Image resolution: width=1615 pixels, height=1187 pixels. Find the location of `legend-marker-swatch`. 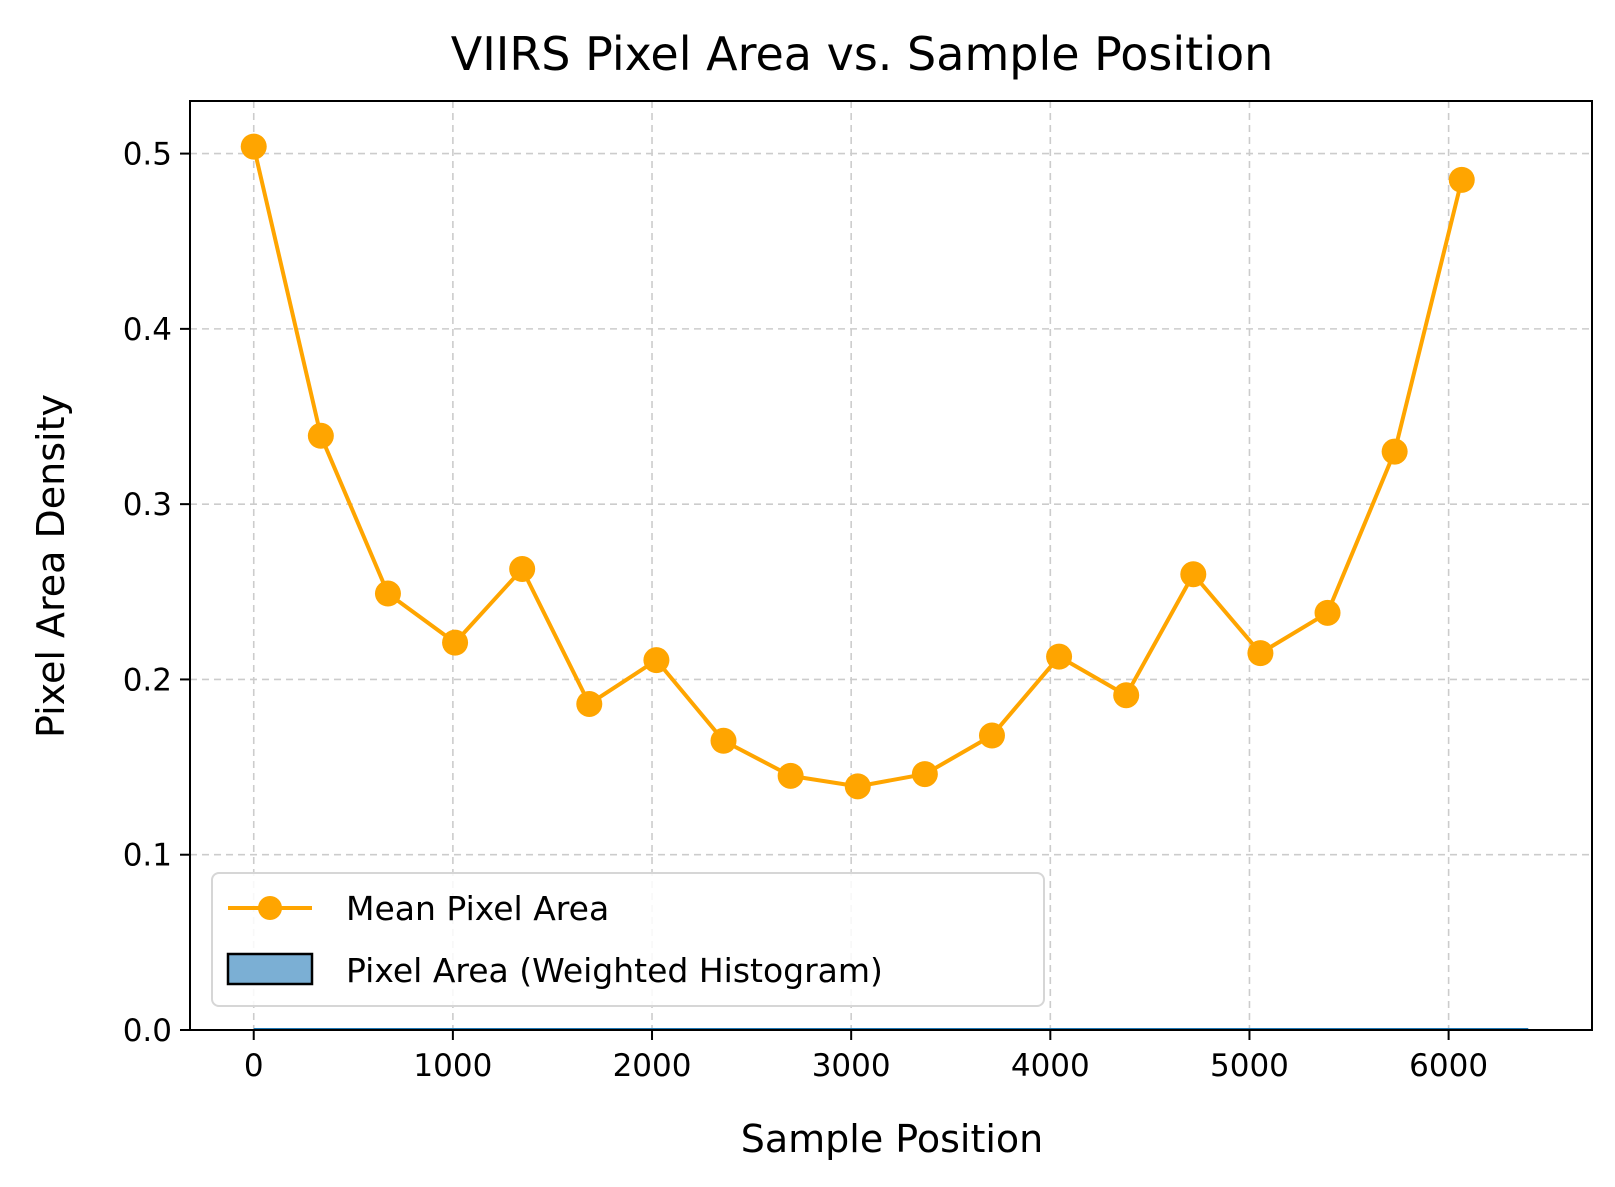

legend-marker-swatch is located at coordinates (270, 908).